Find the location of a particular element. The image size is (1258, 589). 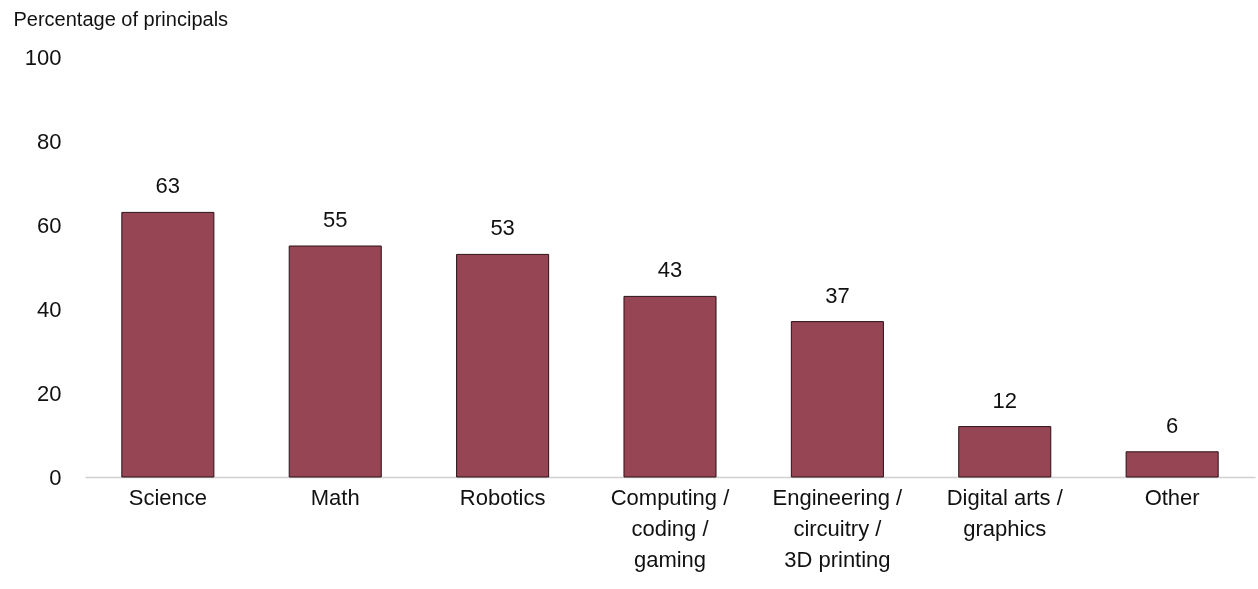

data-label: 55 is located at coordinates (335, 219).